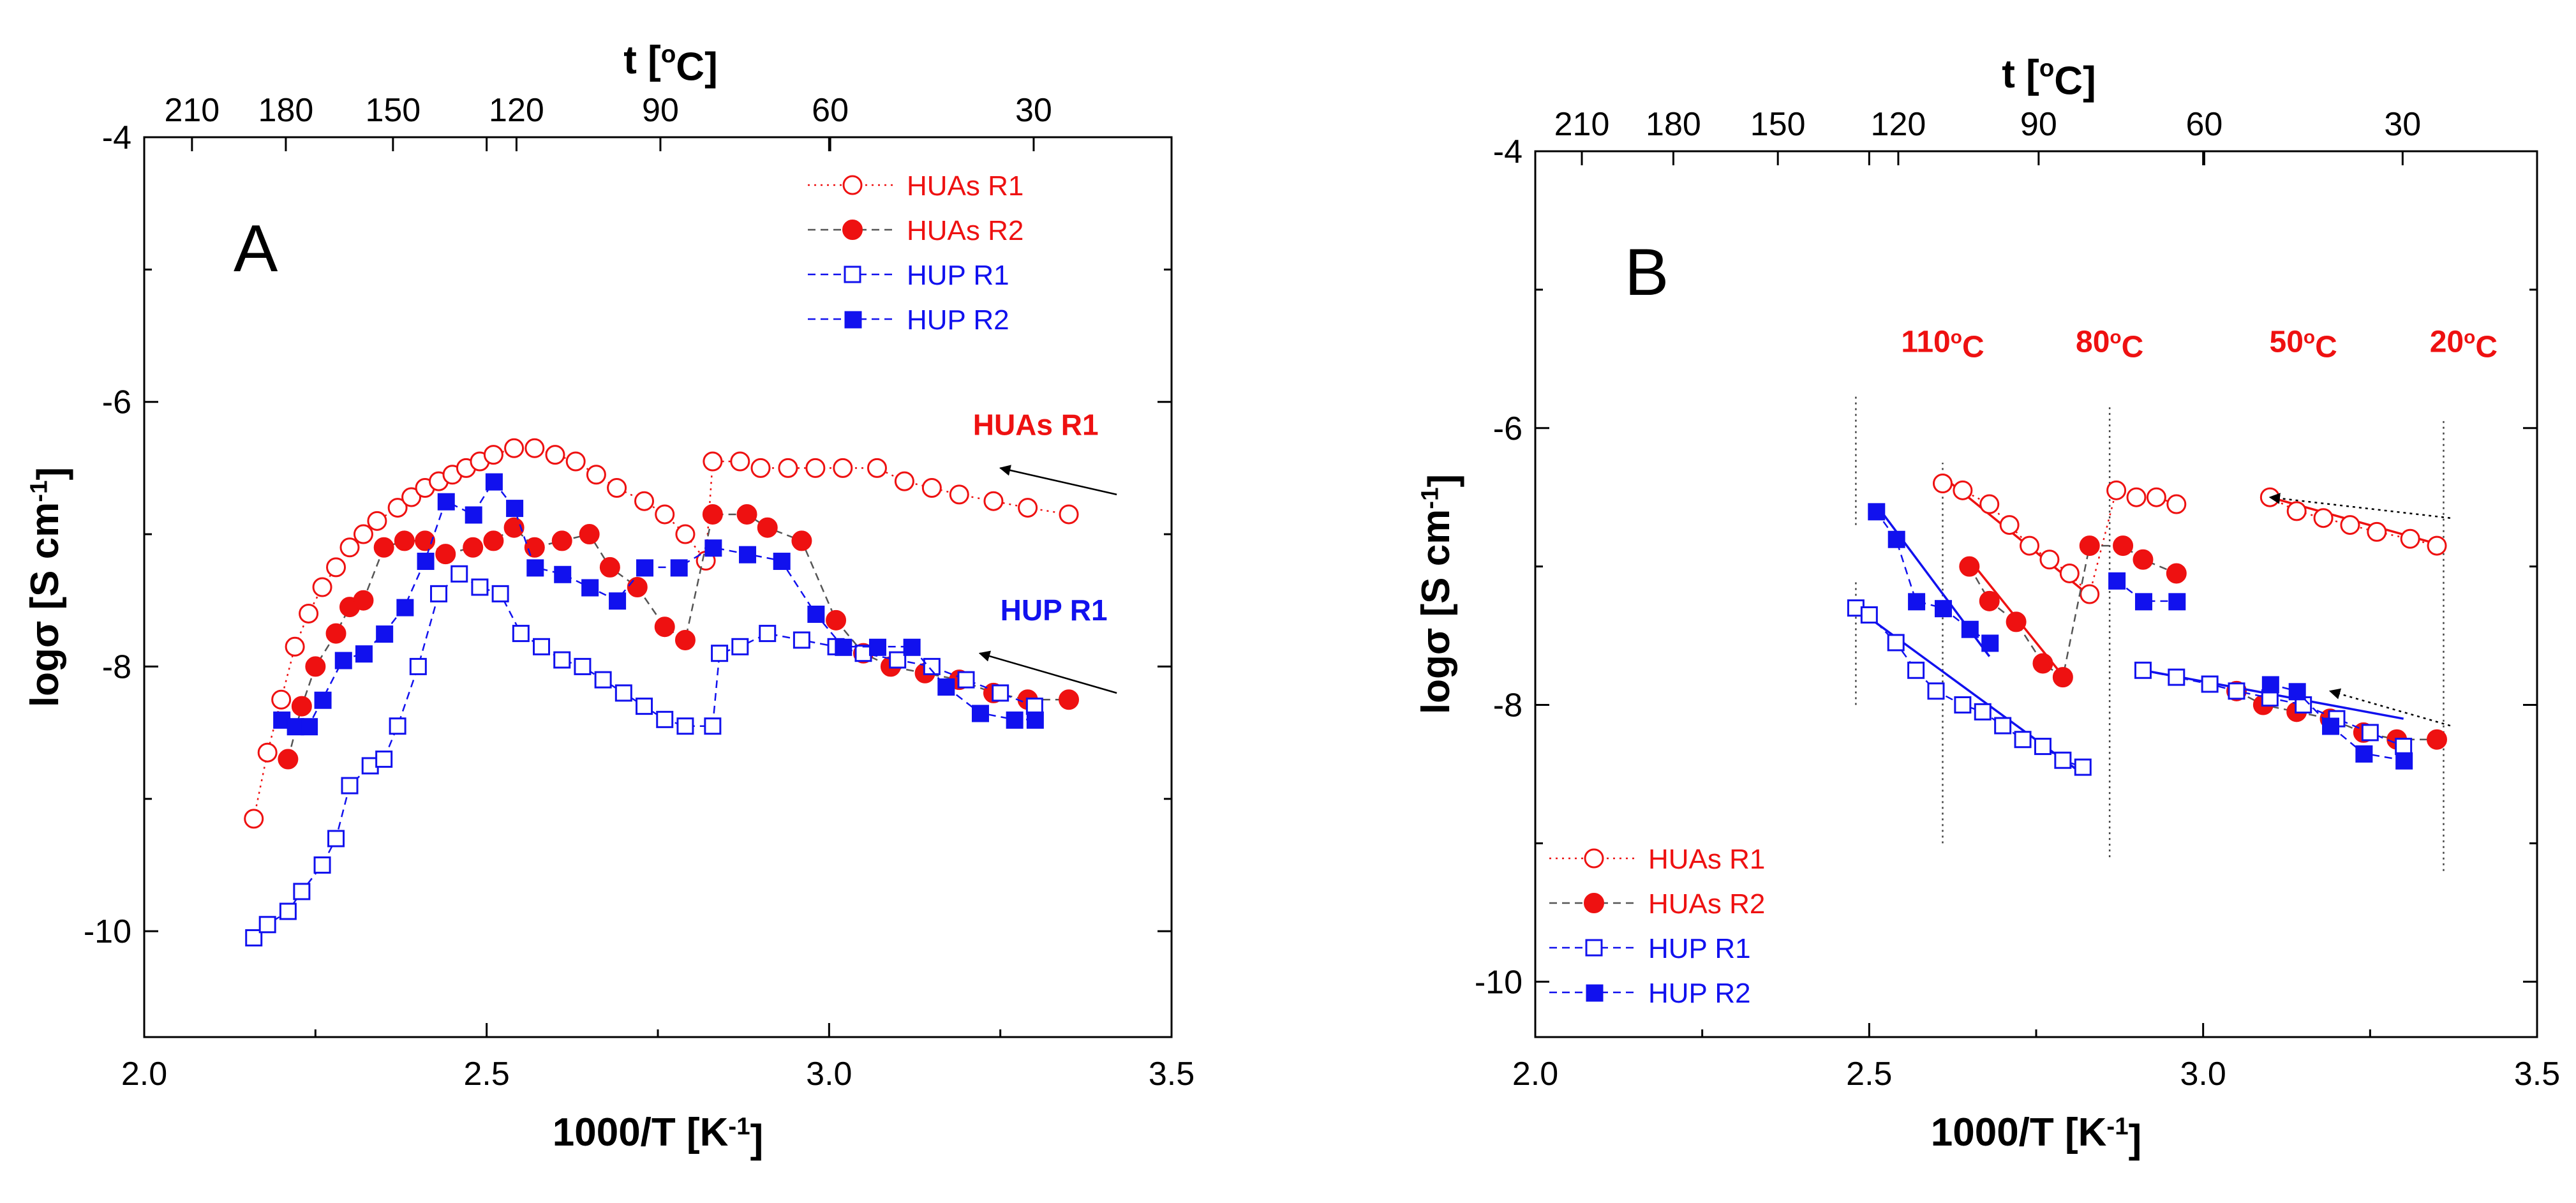 Image resolution: width=2576 pixels, height=1203 pixels. Describe the element at coordinates (1172, 1074) in the screenshot. I see `x-tick-label: 3.5` at that location.